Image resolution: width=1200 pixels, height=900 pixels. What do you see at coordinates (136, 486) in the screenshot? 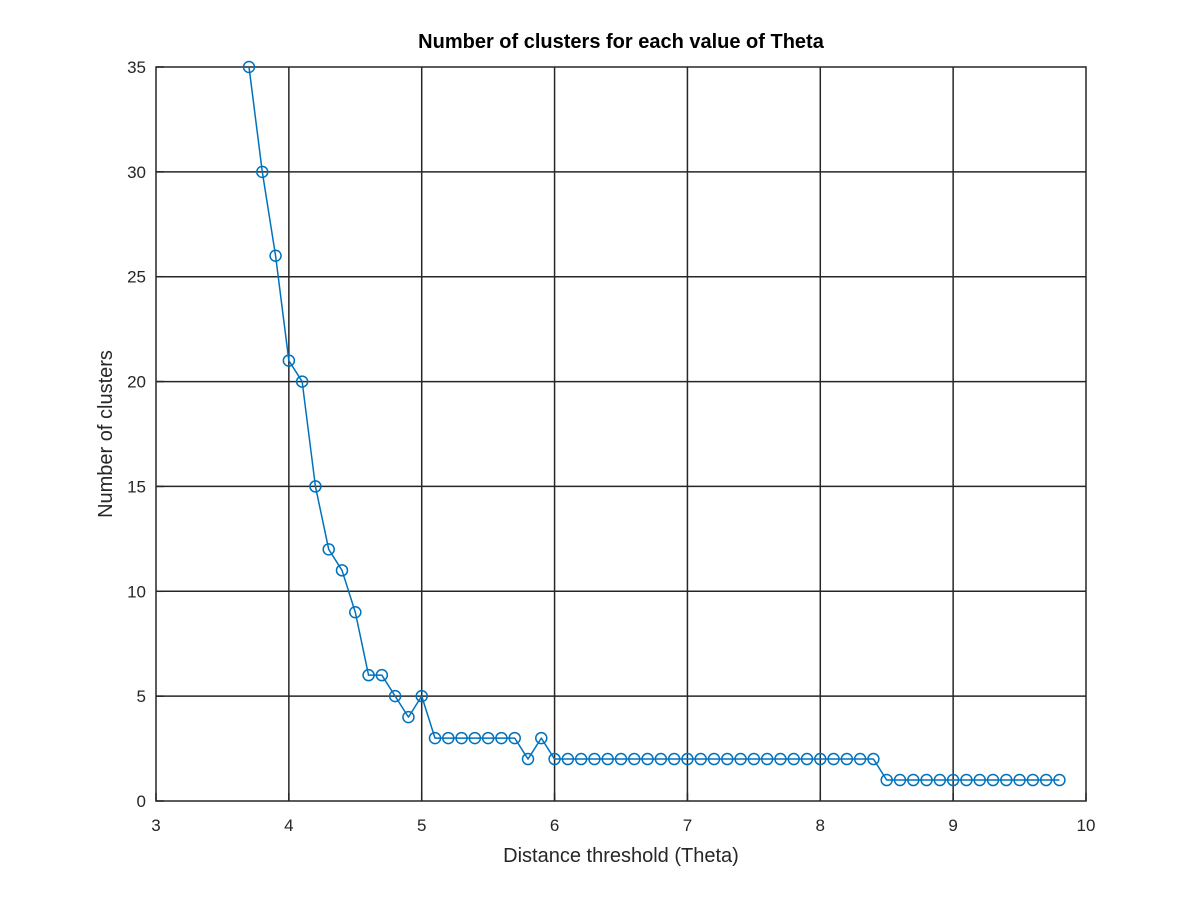
I see `y-tick-label: 15` at bounding box center [136, 486].